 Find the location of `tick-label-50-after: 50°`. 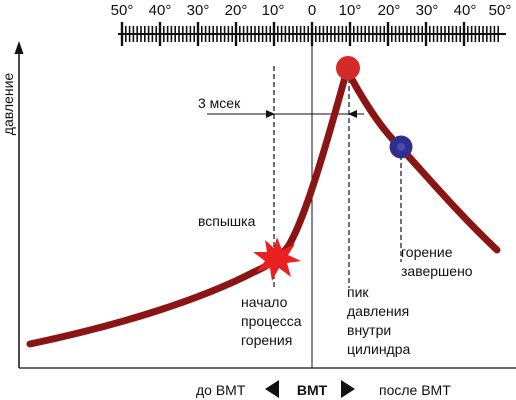

tick-label-50-after: 50° is located at coordinates (500, 10).